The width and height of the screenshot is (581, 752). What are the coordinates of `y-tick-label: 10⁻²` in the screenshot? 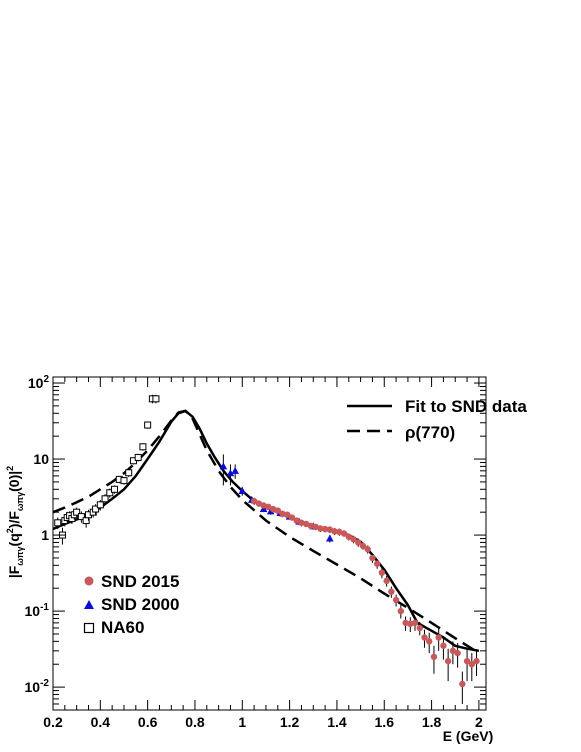 It's located at (37, 686).